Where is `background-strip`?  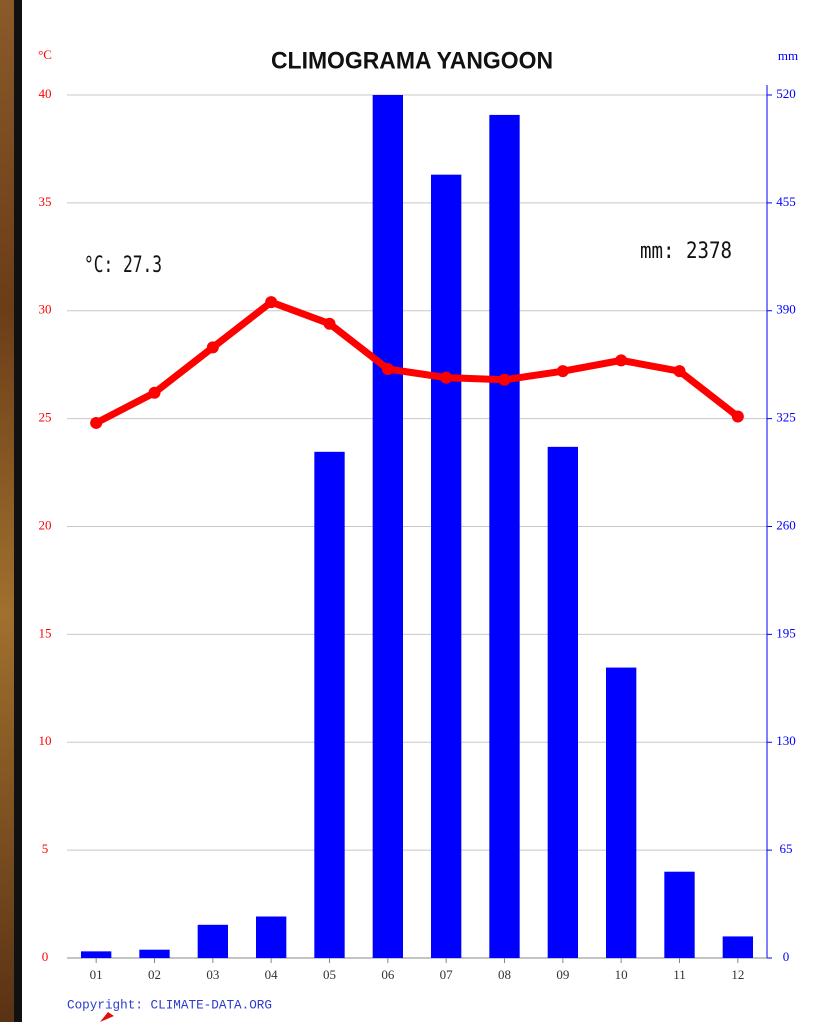 background-strip is located at coordinates (7, 511).